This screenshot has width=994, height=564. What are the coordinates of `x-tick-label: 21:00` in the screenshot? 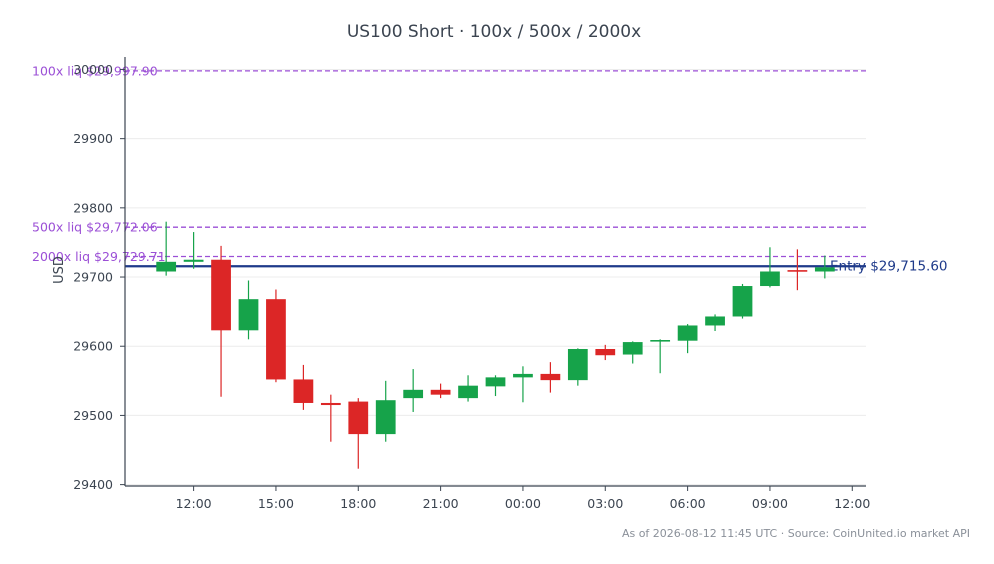 It's located at (441, 503).